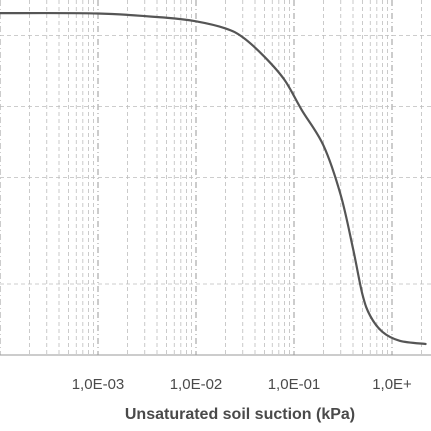 The width and height of the screenshot is (431, 431). What do you see at coordinates (294, 384) in the screenshot?
I see `x-tick-label: 1,0E-01` at bounding box center [294, 384].